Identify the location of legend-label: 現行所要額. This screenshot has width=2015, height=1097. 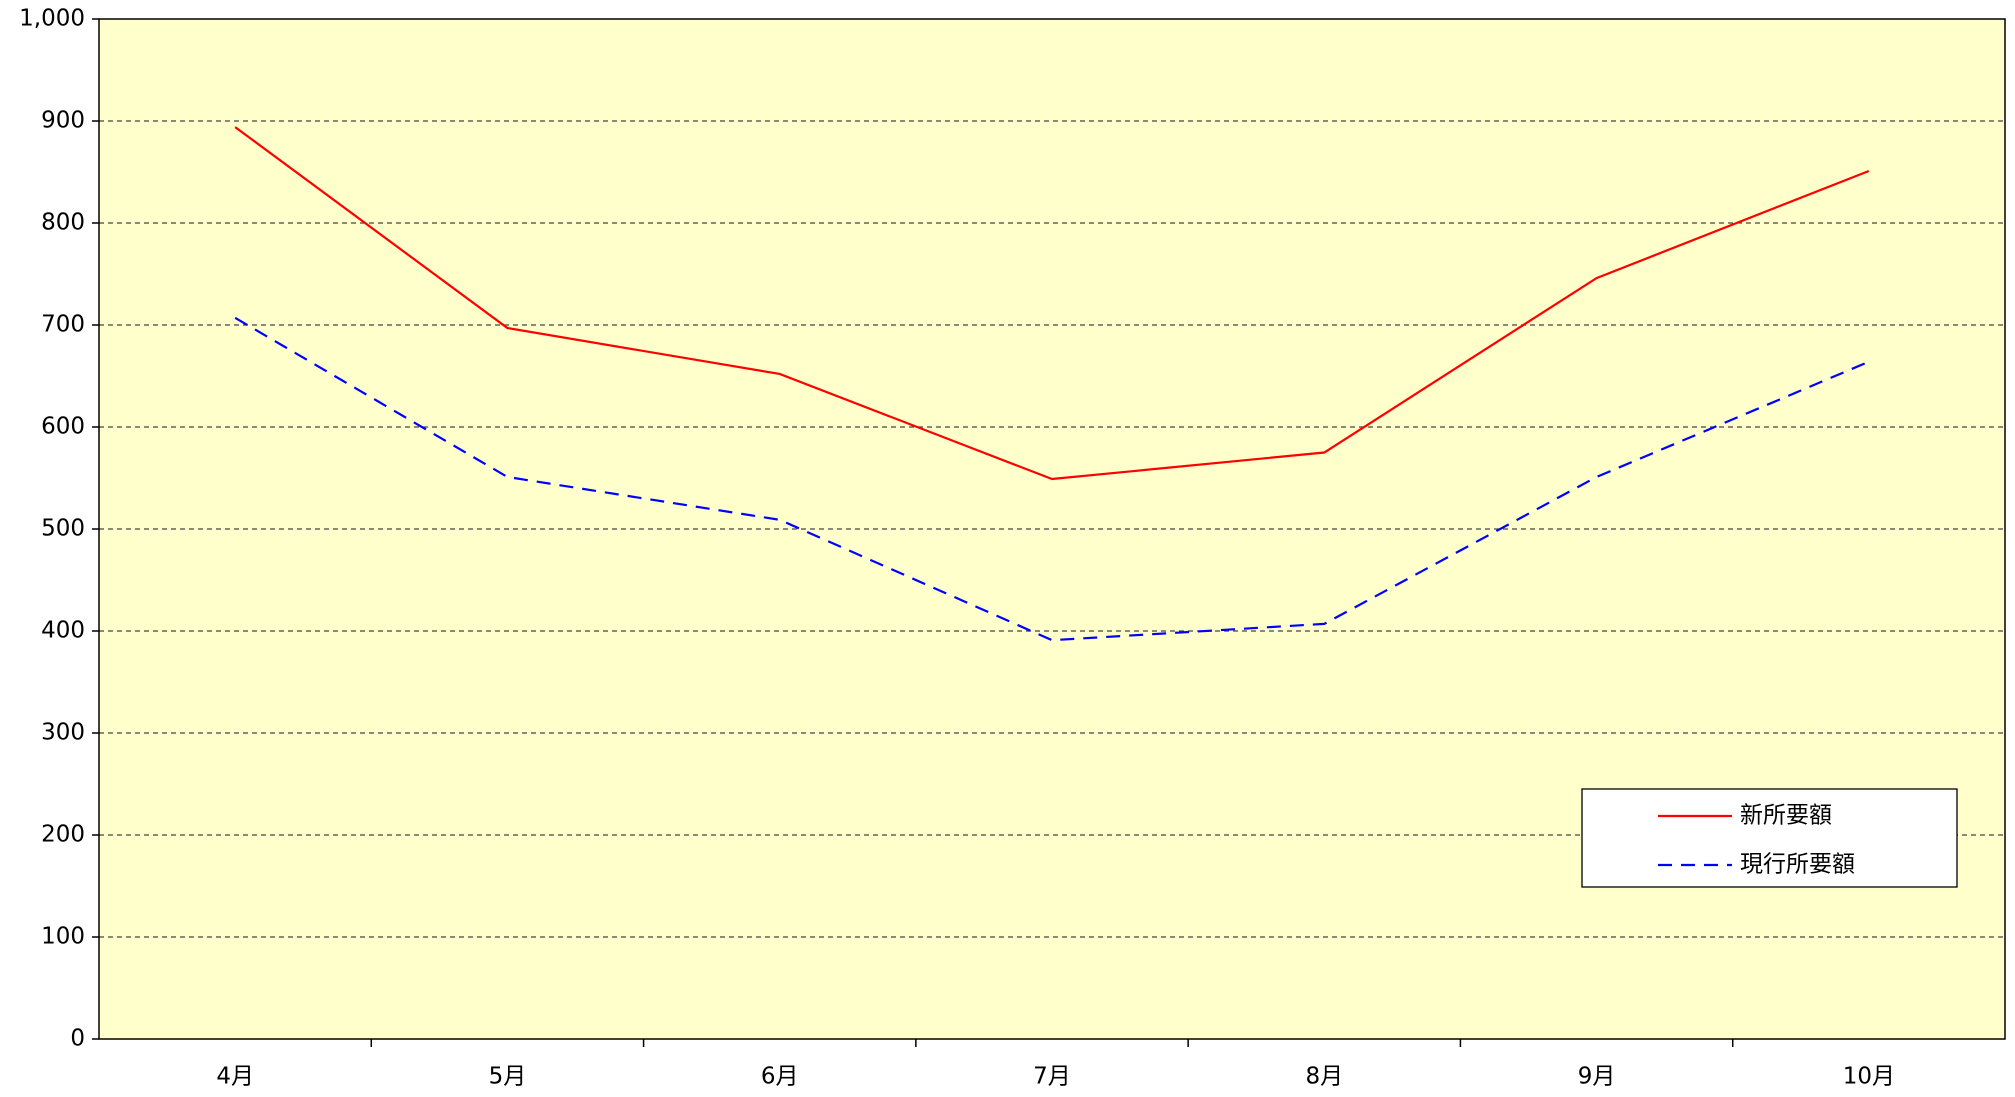
(1797, 865).